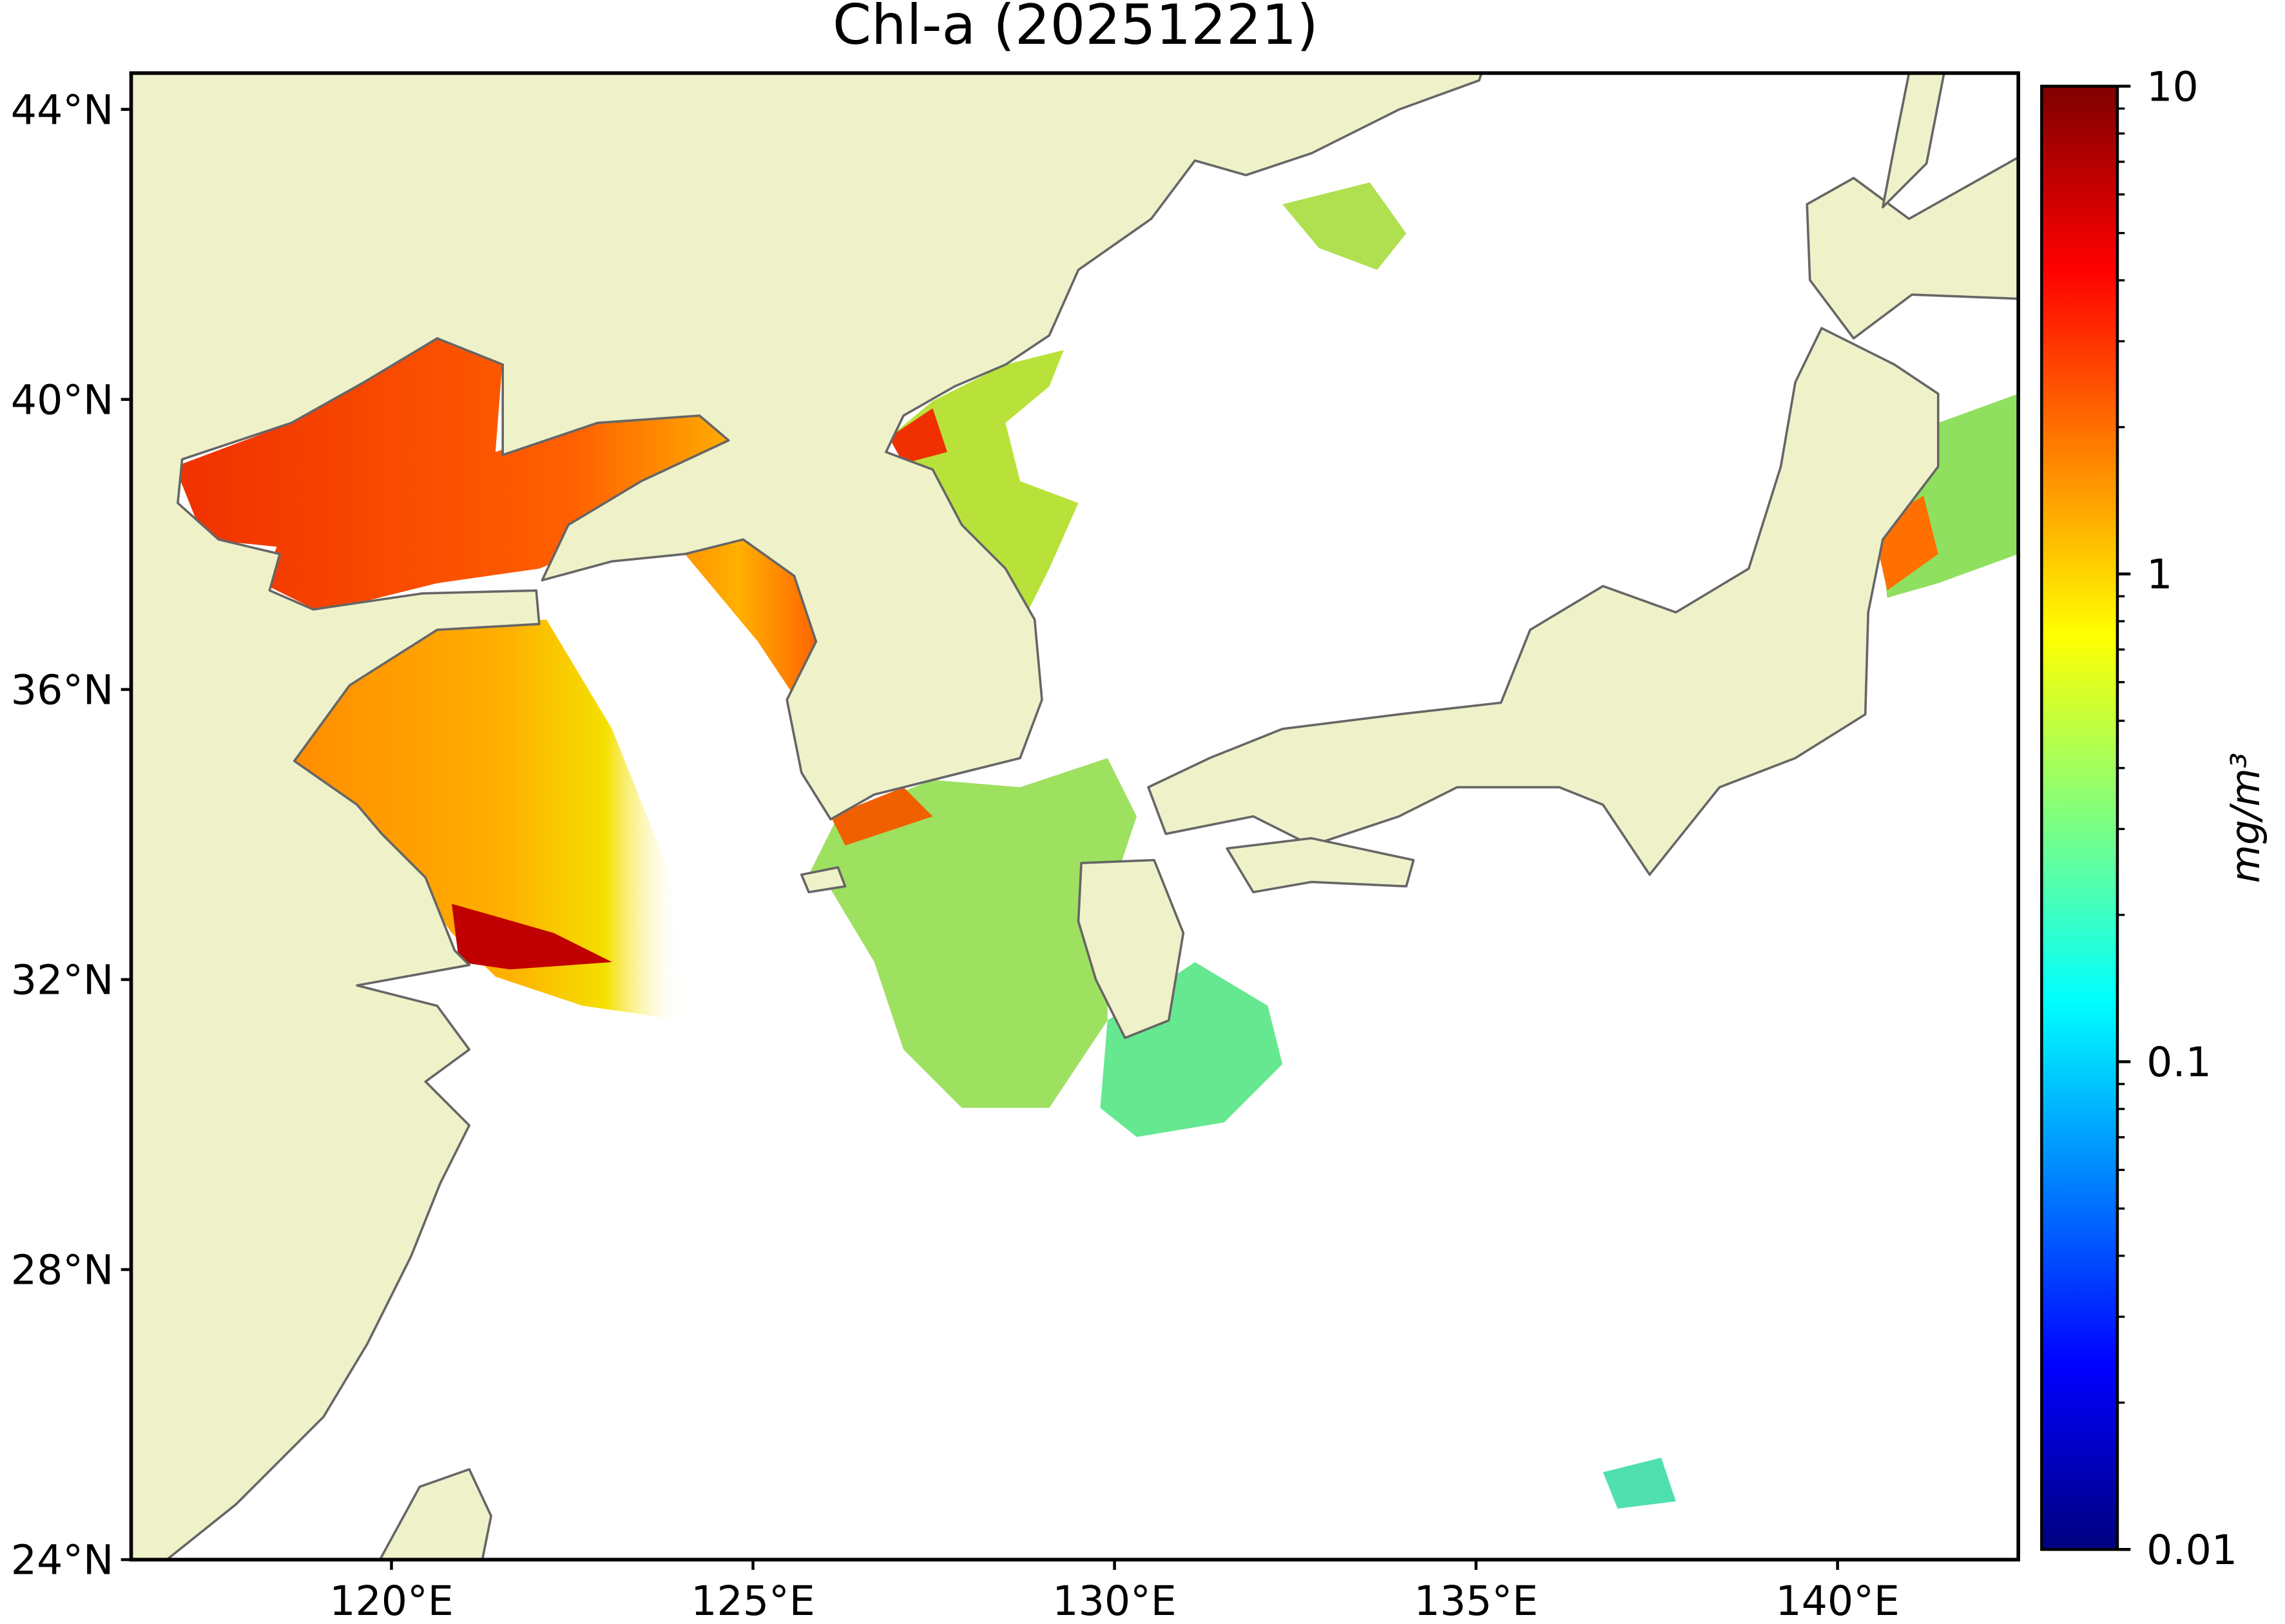 The image size is (2285, 1624). What do you see at coordinates (973, 933) in the screenshot?
I see `chl-tsushima` at bounding box center [973, 933].